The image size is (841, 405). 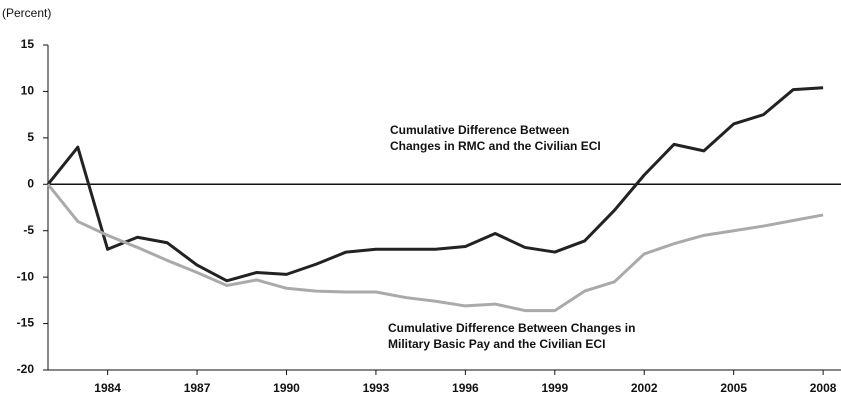 I want to click on y-tick-label: 10, so click(x=28, y=91).